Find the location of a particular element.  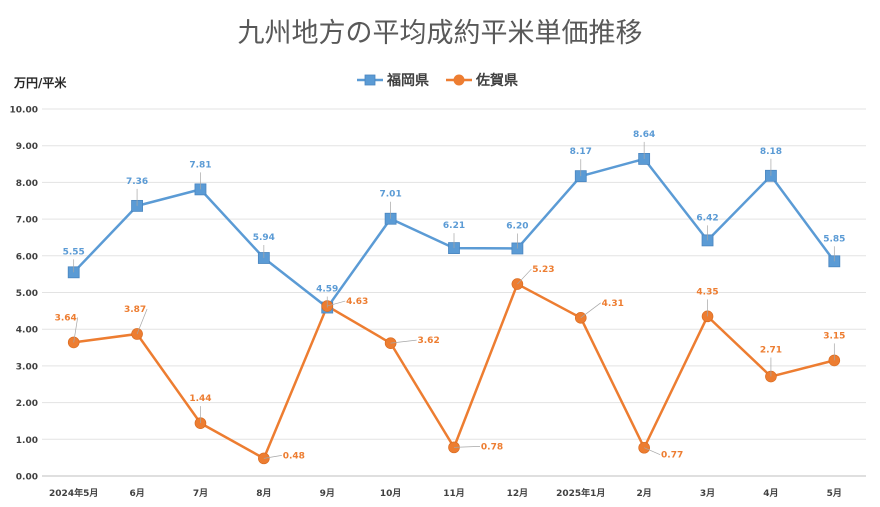

y-tick-label: 9.00 is located at coordinates (27, 147).